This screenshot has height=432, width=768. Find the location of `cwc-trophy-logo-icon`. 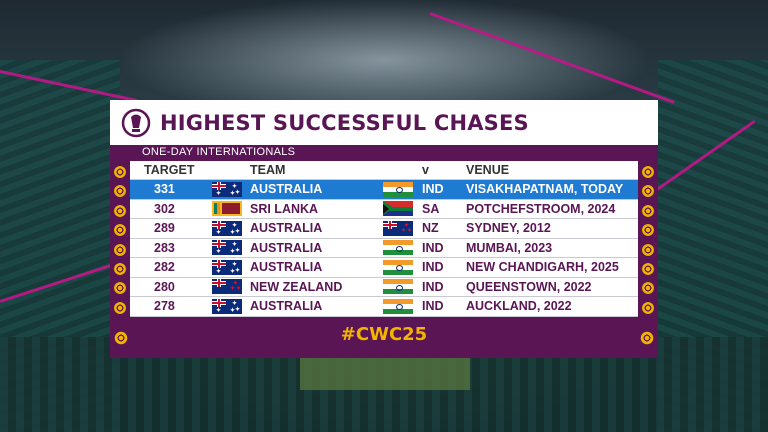

cwc-trophy-logo-icon is located at coordinates (136, 123).